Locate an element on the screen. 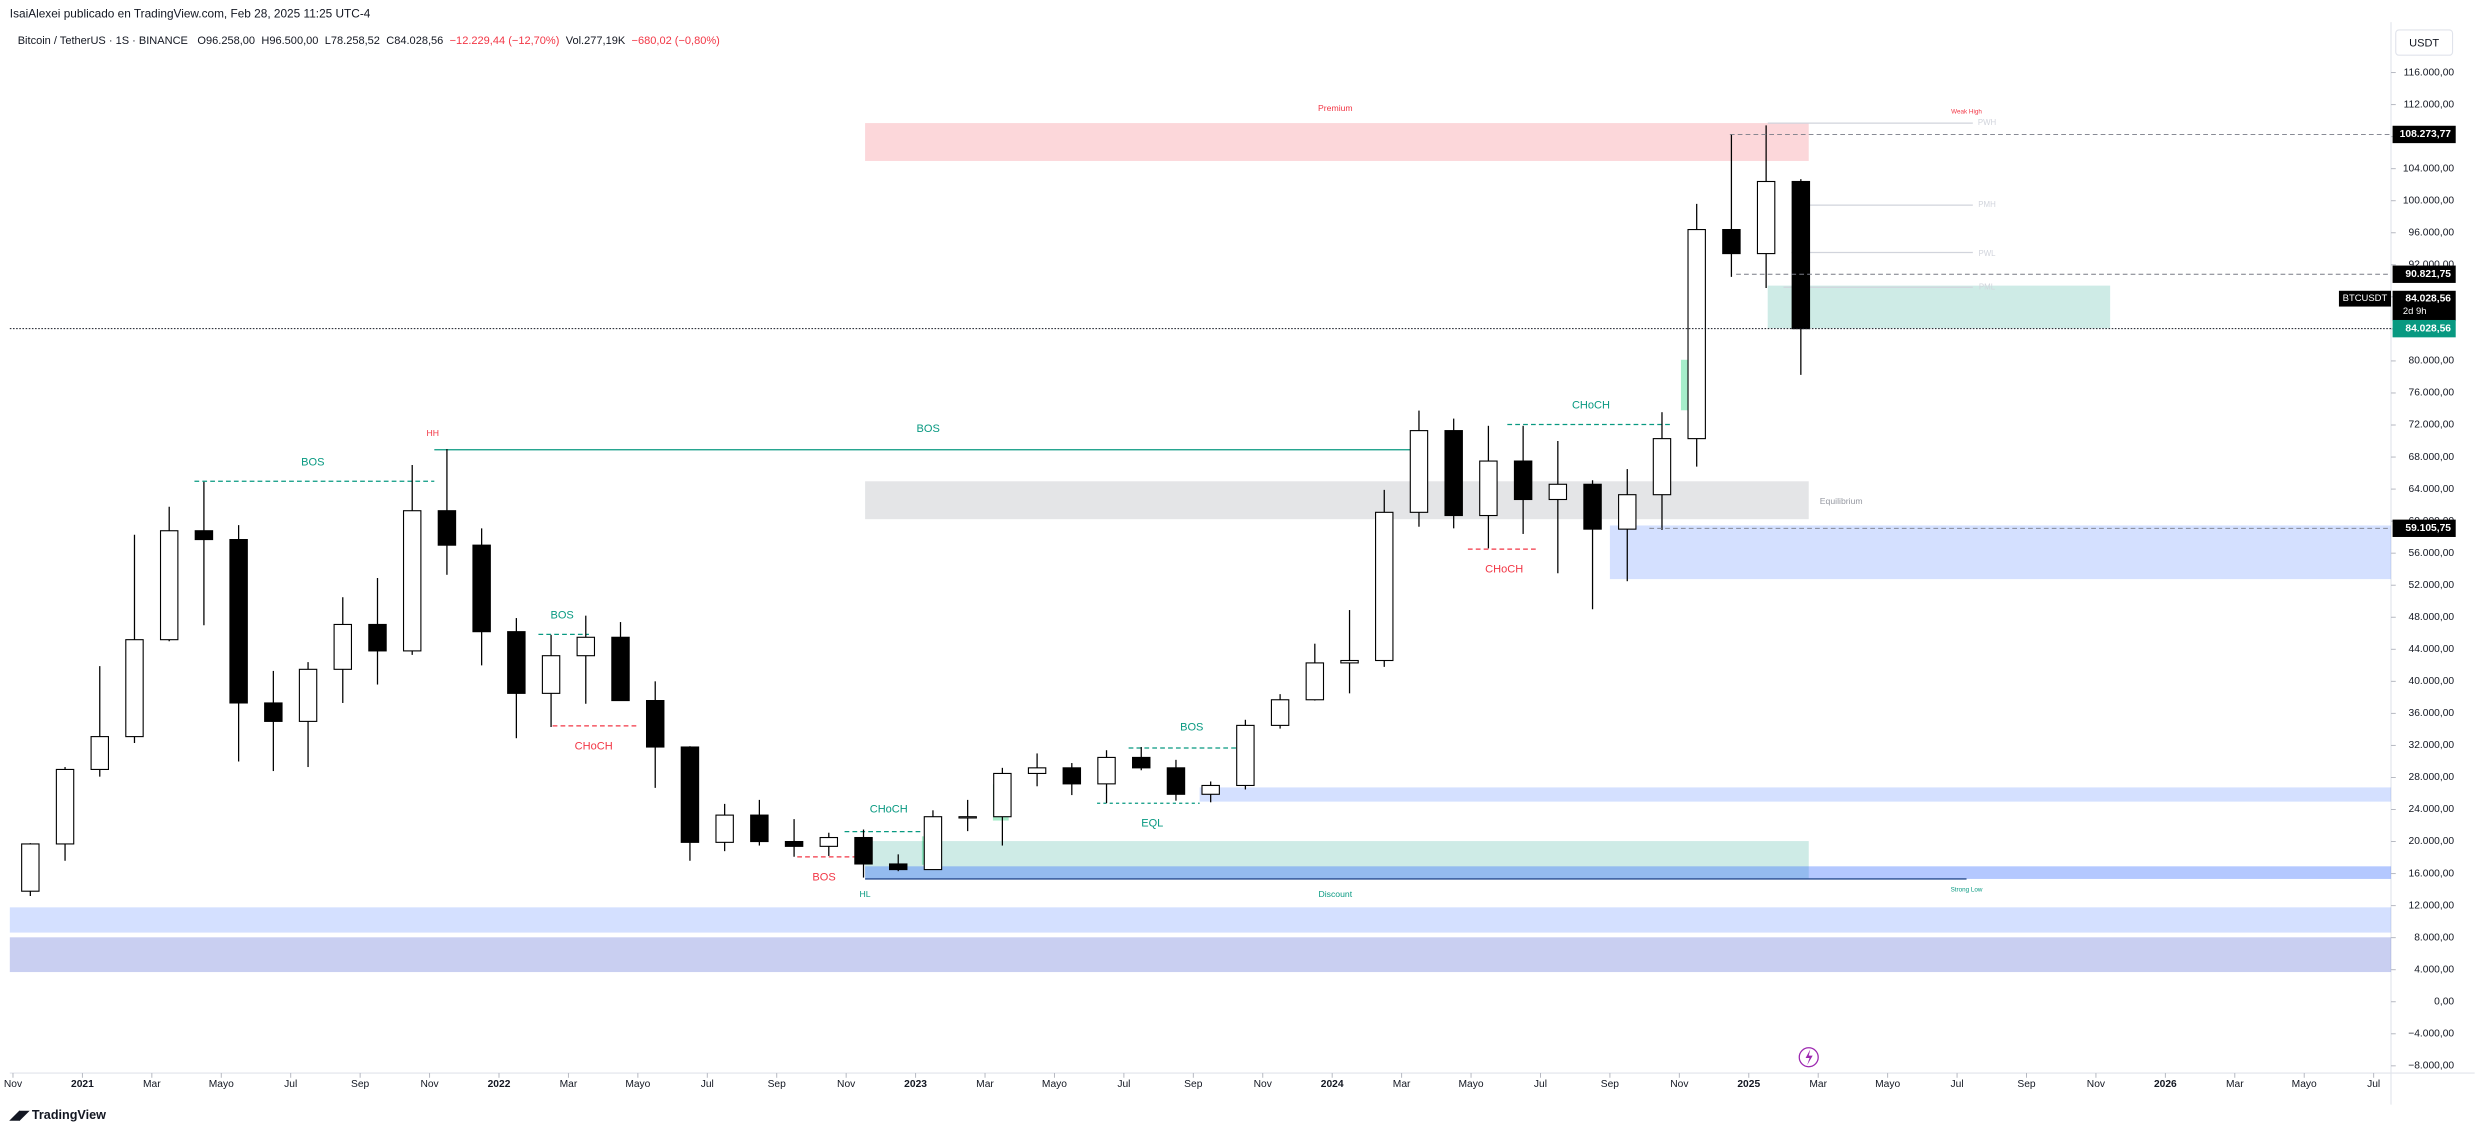 The width and height of the screenshot is (2475, 1133). currency-box is located at coordinates (2424, 42).